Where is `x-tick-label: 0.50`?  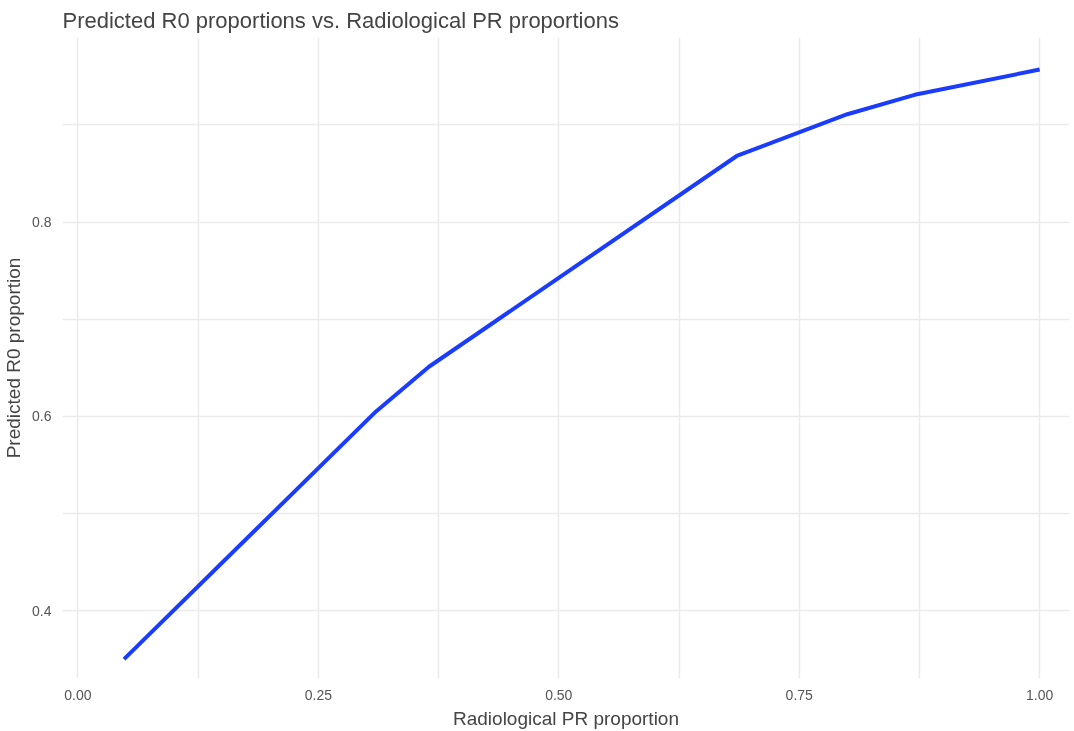 x-tick-label: 0.50 is located at coordinates (559, 694).